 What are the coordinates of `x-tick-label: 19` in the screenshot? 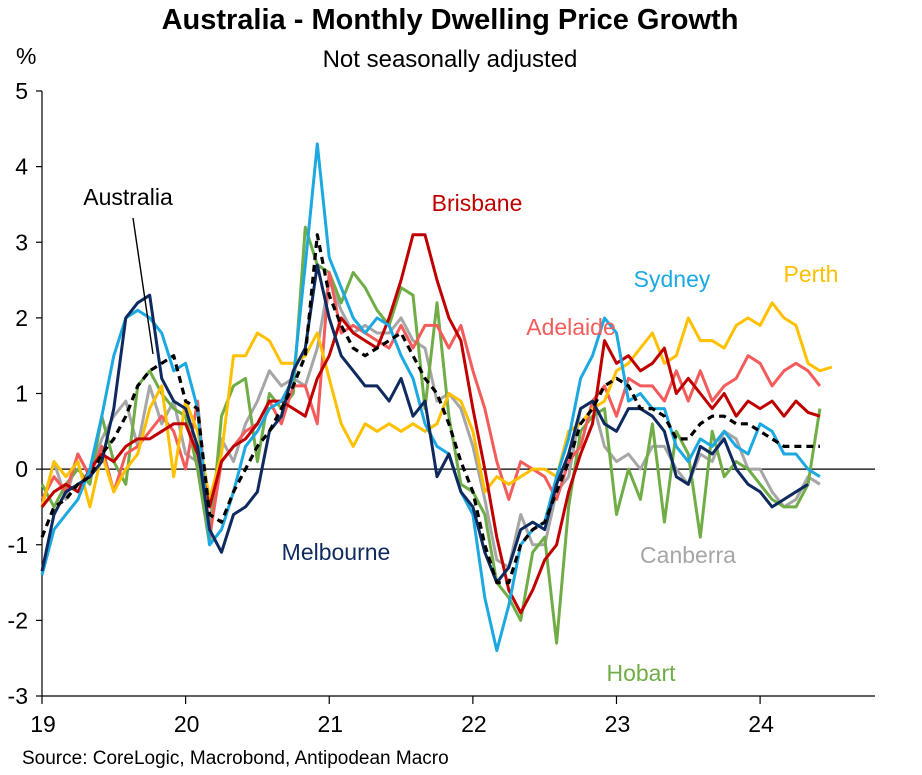 It's located at (43, 724).